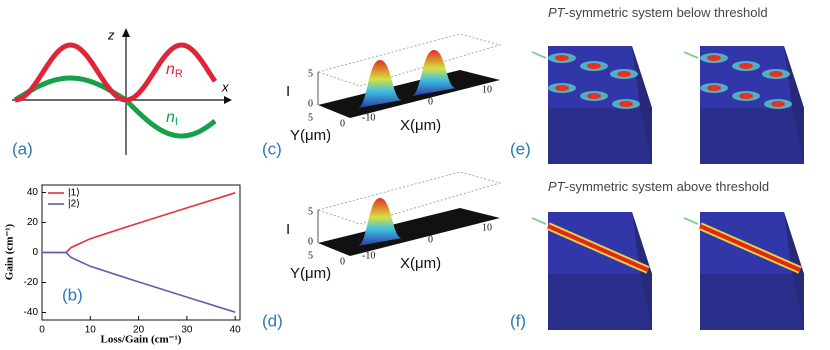 Image resolution: width=830 pixels, height=350 pixels. I want to click on x-tick-label: 20, so click(139, 330).